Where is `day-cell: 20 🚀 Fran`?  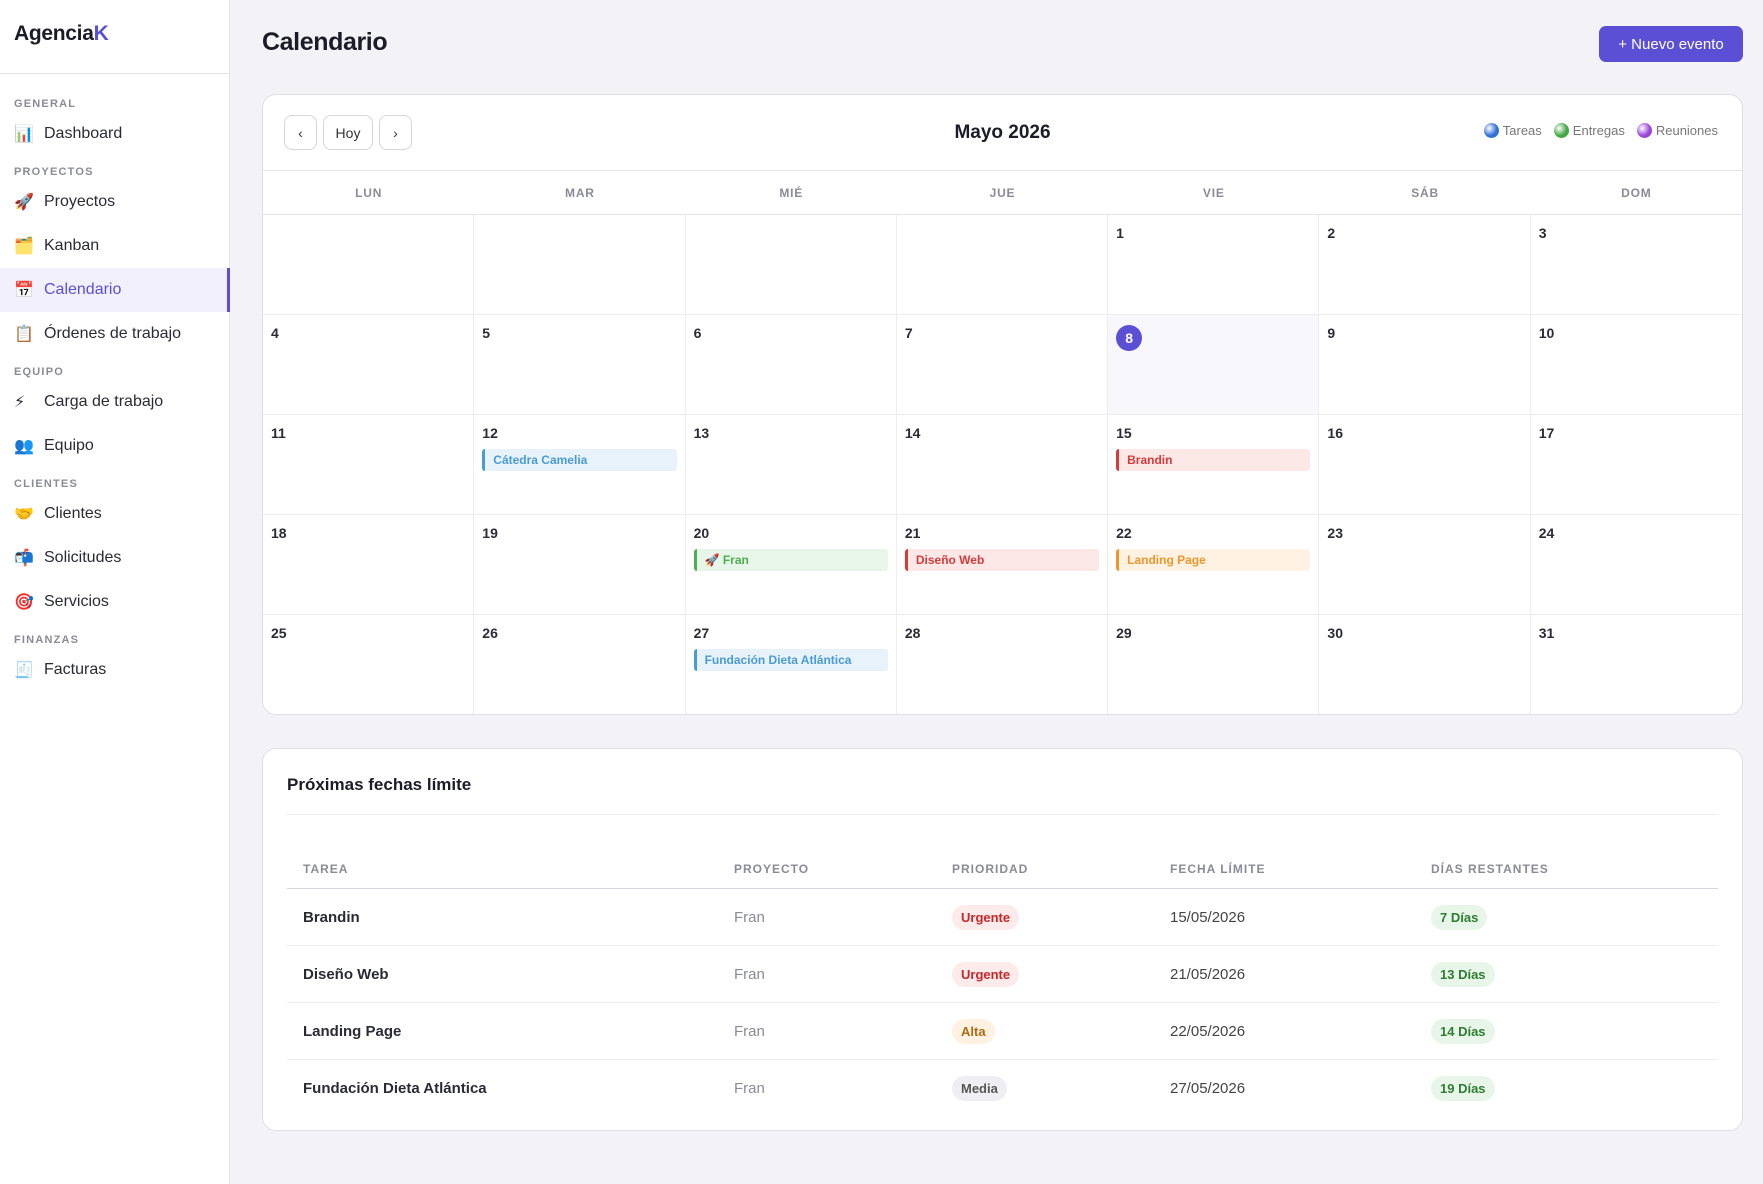
day-cell: 20 🚀 Fran is located at coordinates (791, 565).